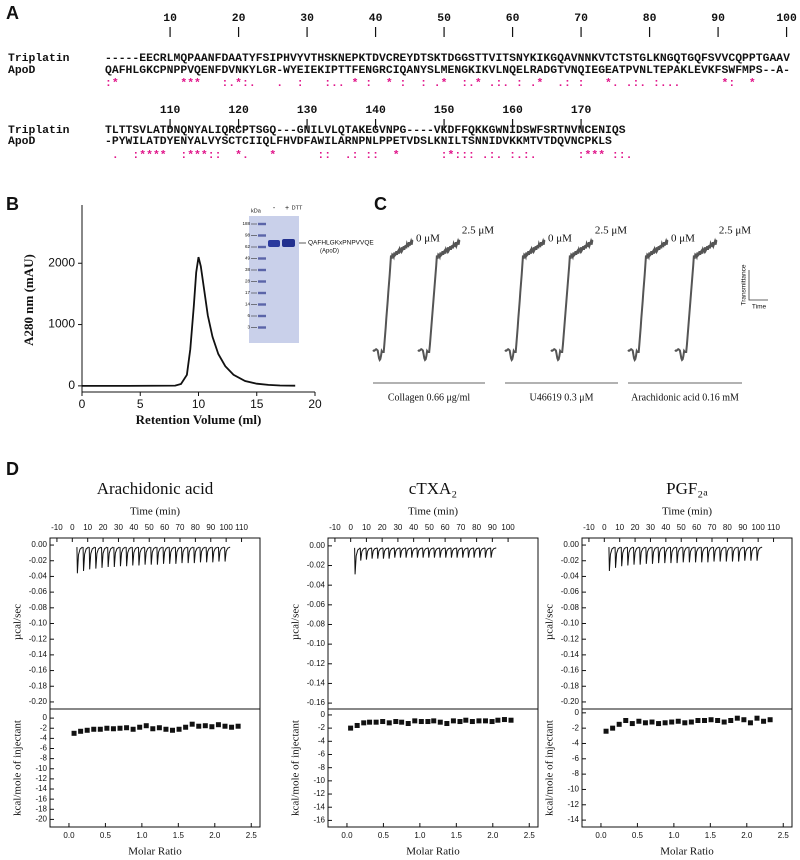  What do you see at coordinates (347, 835) in the screenshot?
I see `x-tick-label: 0.0` at bounding box center [347, 835].